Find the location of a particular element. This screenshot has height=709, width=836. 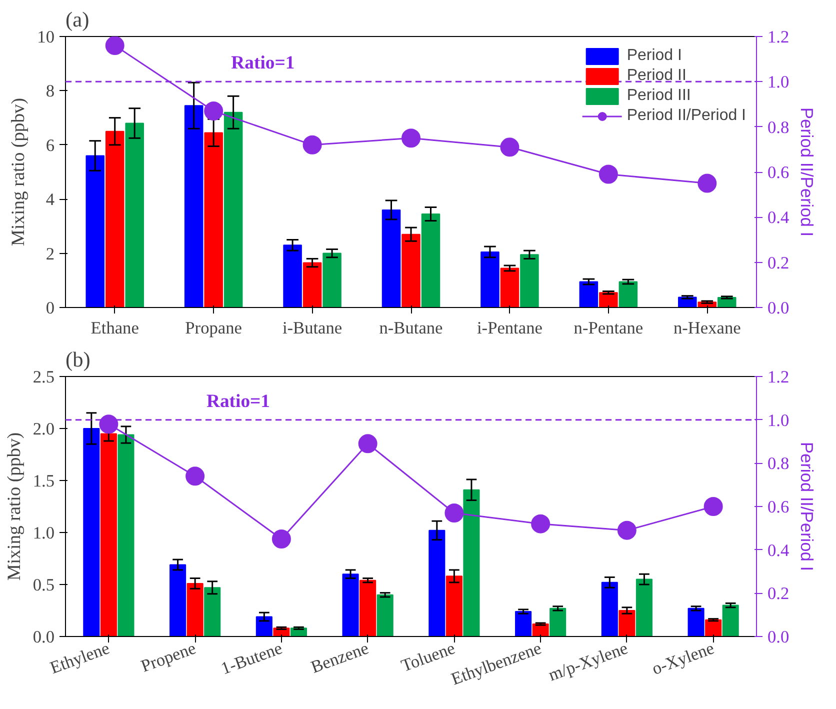

legend-label: Period I is located at coordinates (654, 56).